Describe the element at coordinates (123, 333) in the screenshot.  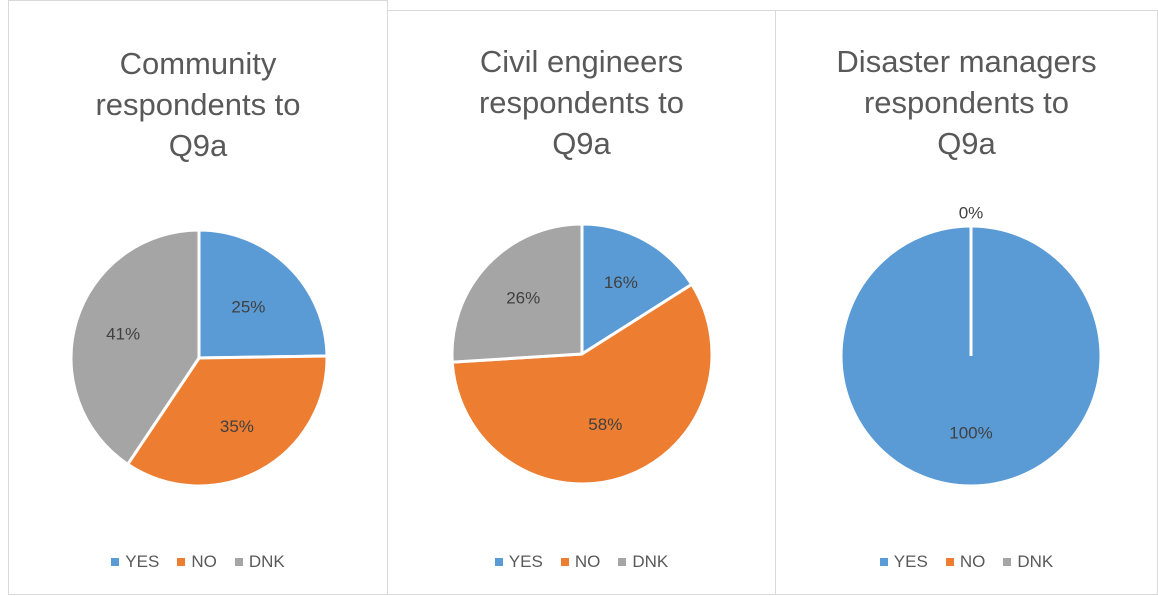
I see `data-label-dnk: 41%` at that location.